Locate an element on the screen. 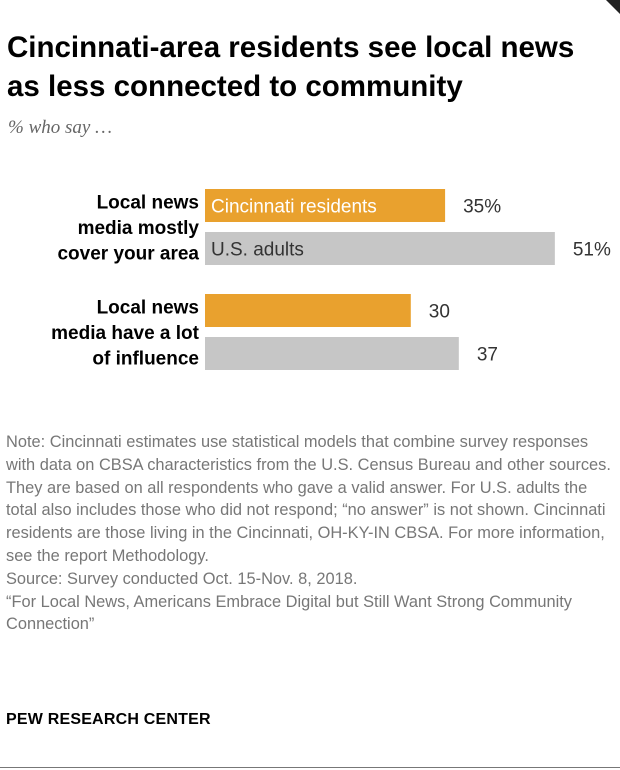  category-label: media have a lot is located at coordinates (125, 333).